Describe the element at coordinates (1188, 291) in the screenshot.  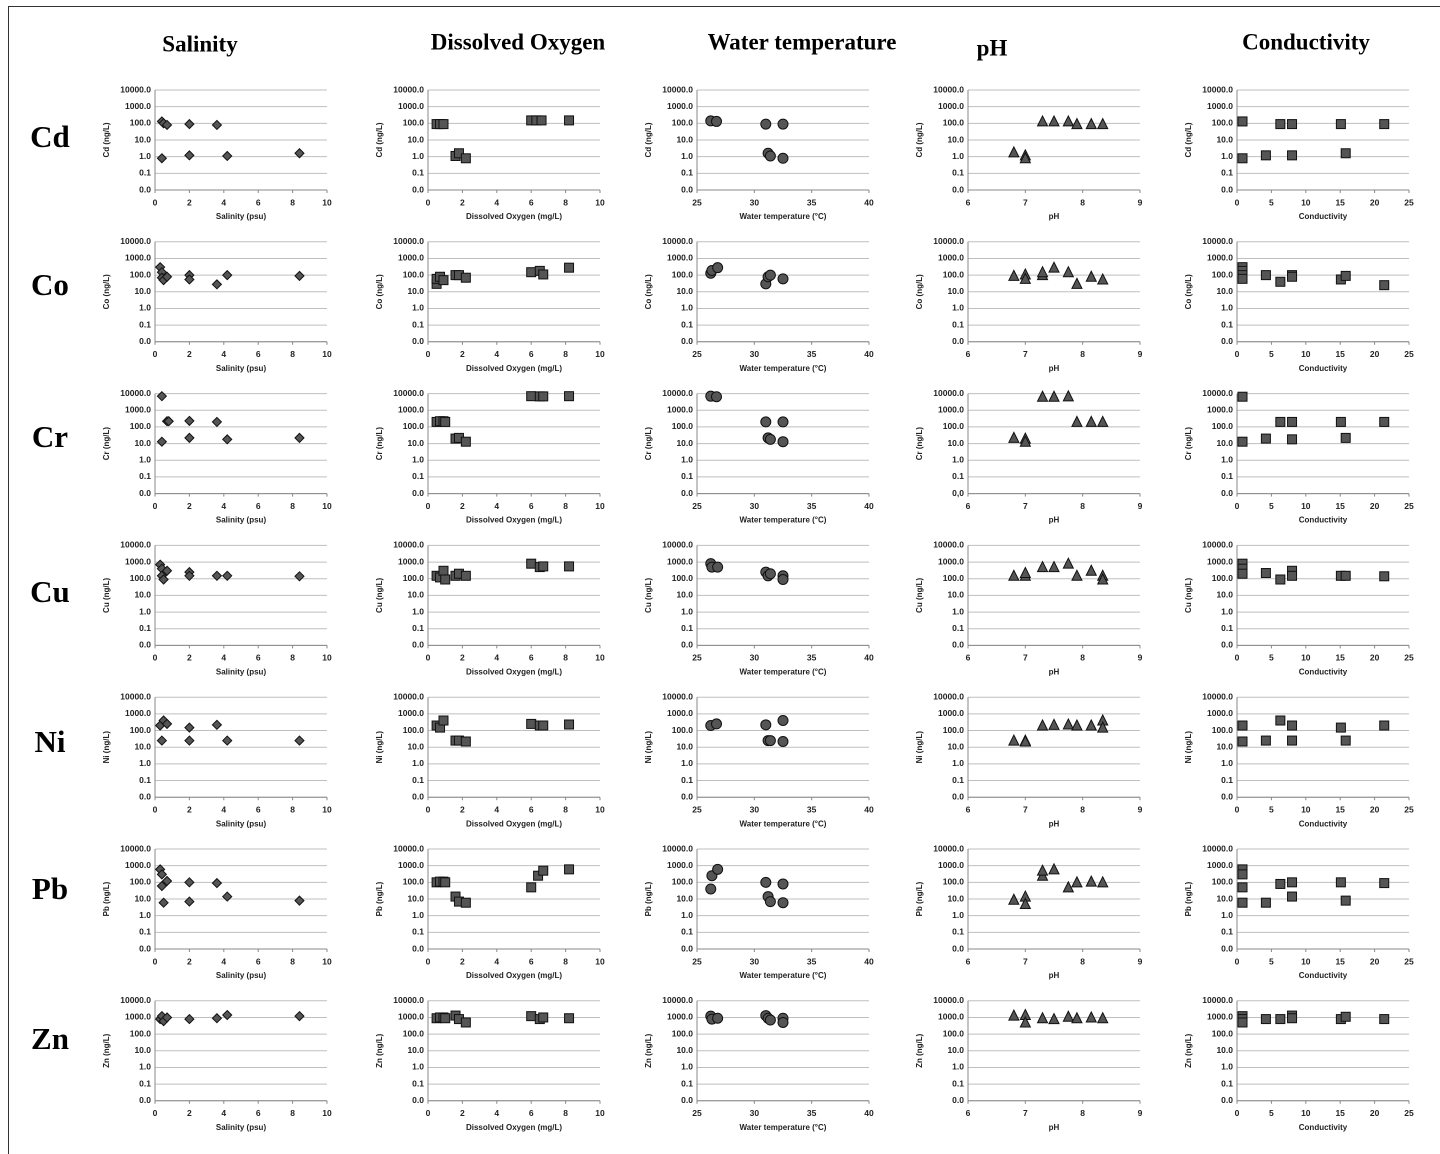
I see `y-axis-label: Co (ng/L)` at that location.